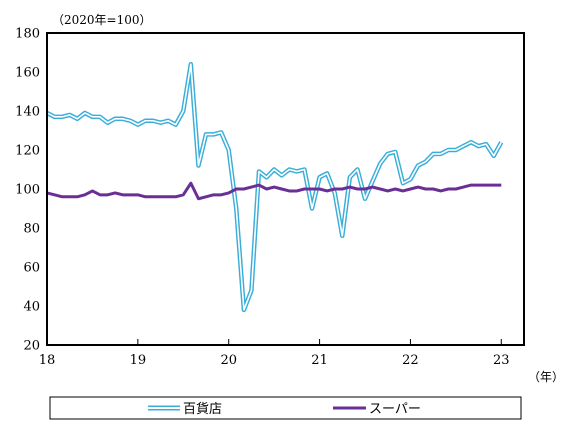 Image resolution: width=581 pixels, height=431 pixels. I want to click on series-line-supermarket, so click(274, 191).